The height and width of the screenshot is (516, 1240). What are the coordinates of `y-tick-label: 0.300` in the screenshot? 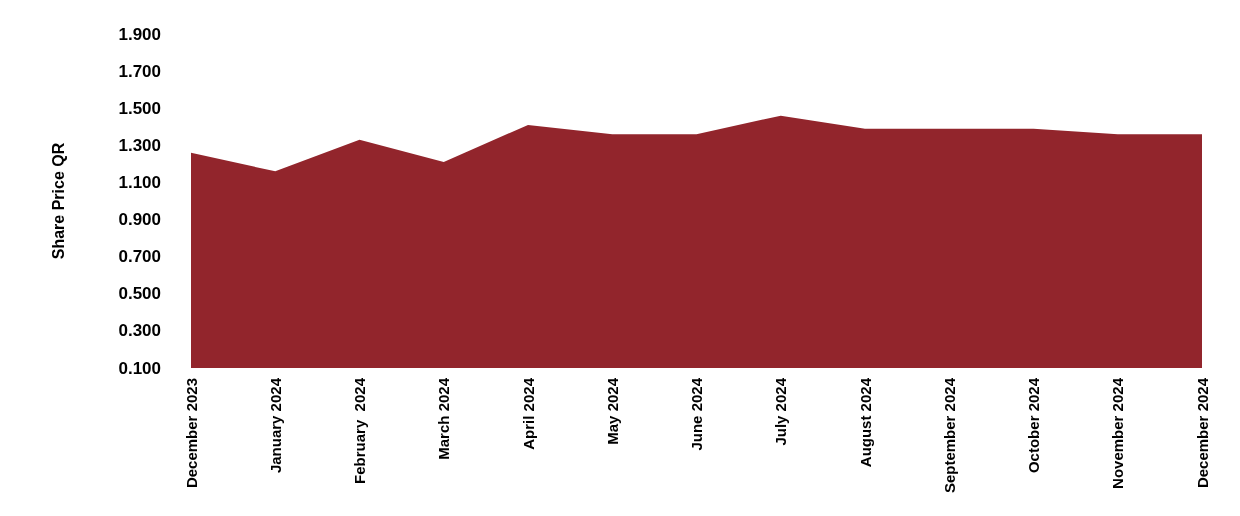 It's located at (139, 331).